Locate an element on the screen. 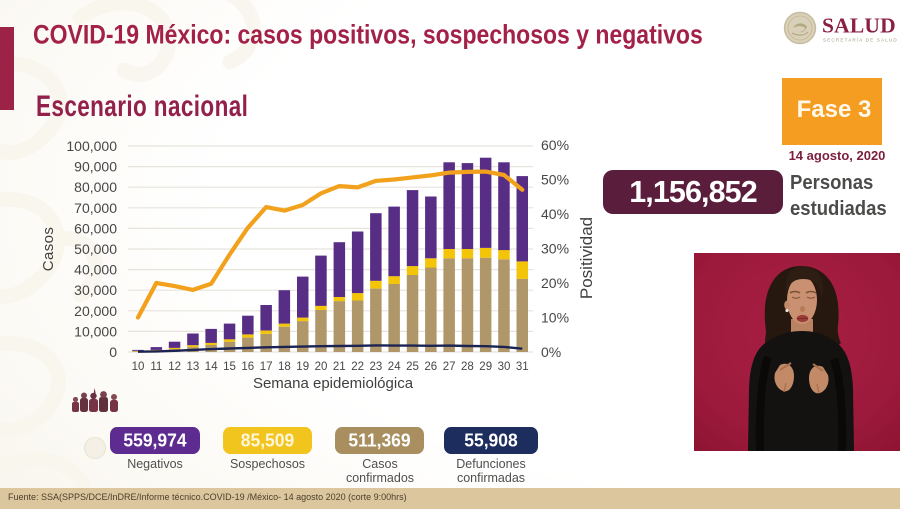 The image size is (900, 509). svg-text: 60,000 is located at coordinates (95, 228).